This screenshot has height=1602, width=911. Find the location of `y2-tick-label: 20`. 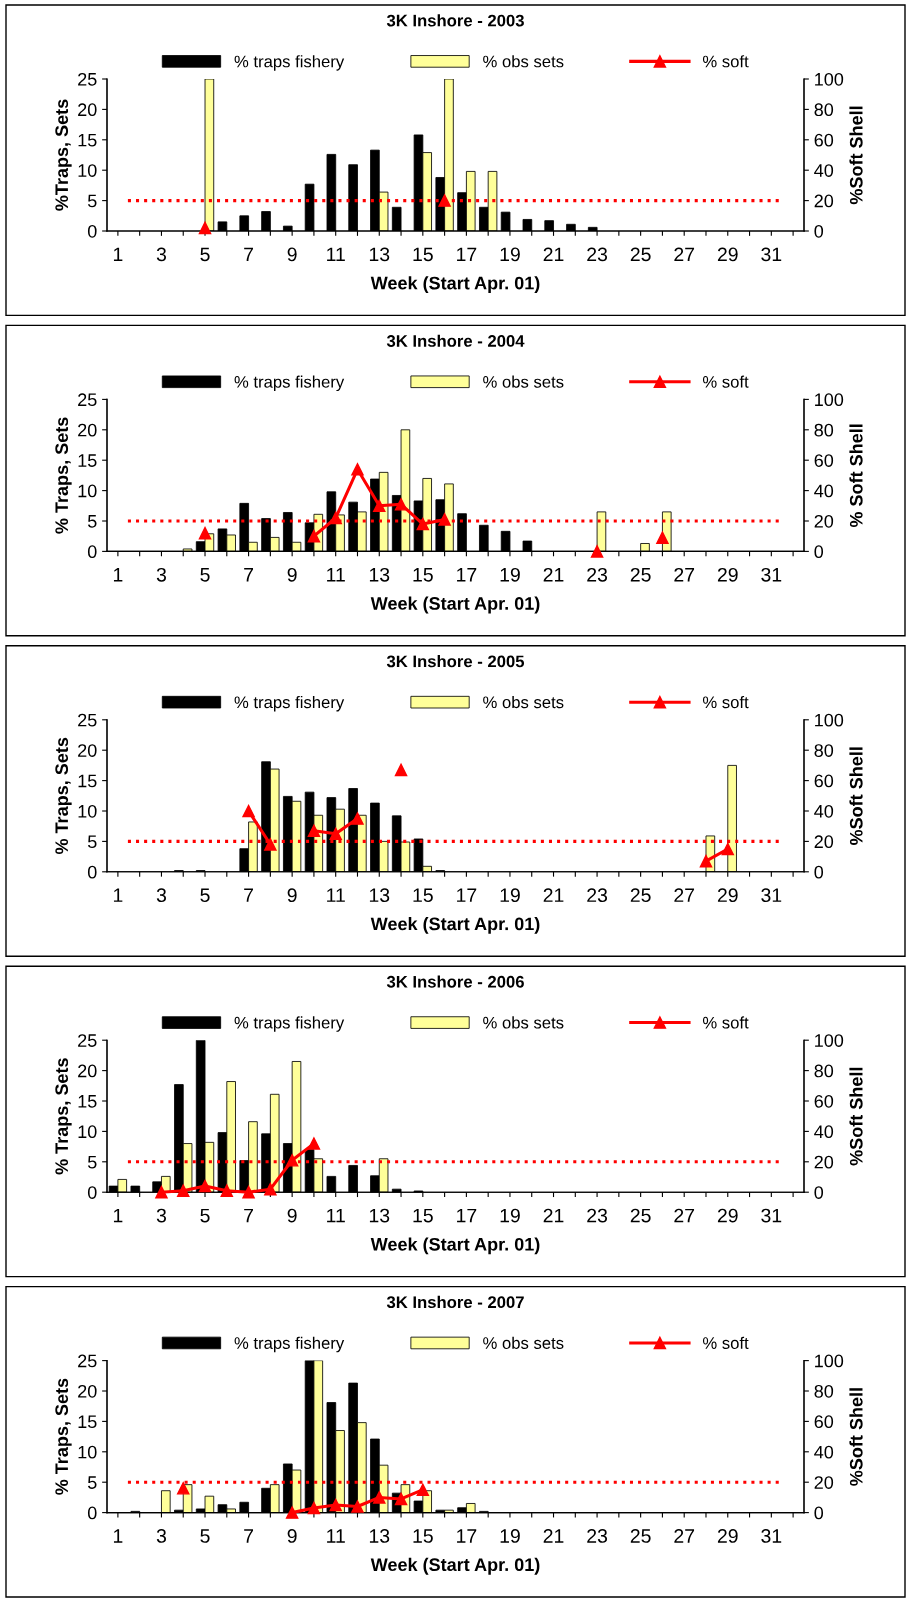

y2-tick-label: 20 is located at coordinates (824, 842).